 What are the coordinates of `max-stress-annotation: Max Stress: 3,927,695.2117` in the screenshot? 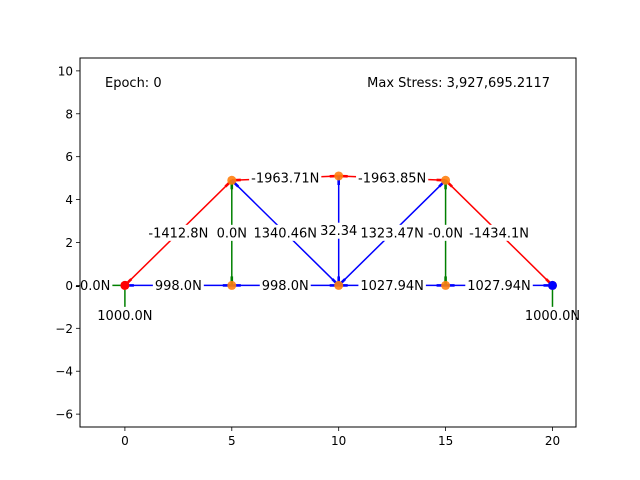 It's located at (458, 83).